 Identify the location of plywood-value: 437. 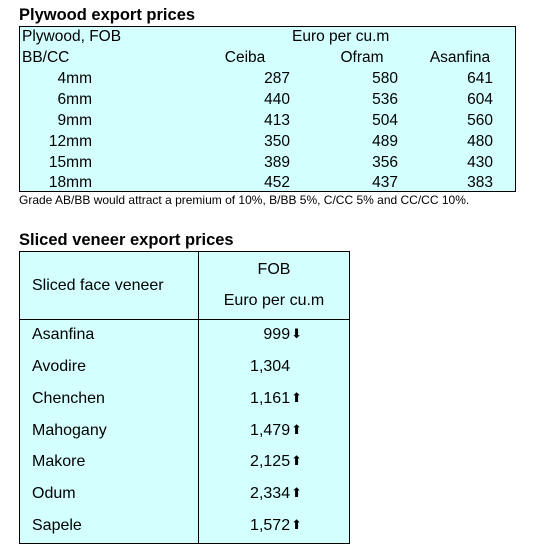
(385, 182).